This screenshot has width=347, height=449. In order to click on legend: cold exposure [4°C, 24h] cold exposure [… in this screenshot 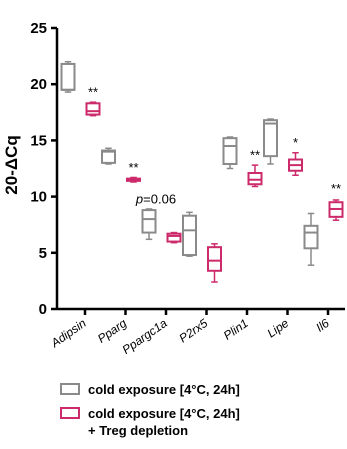, I will do `click(150, 413)`.